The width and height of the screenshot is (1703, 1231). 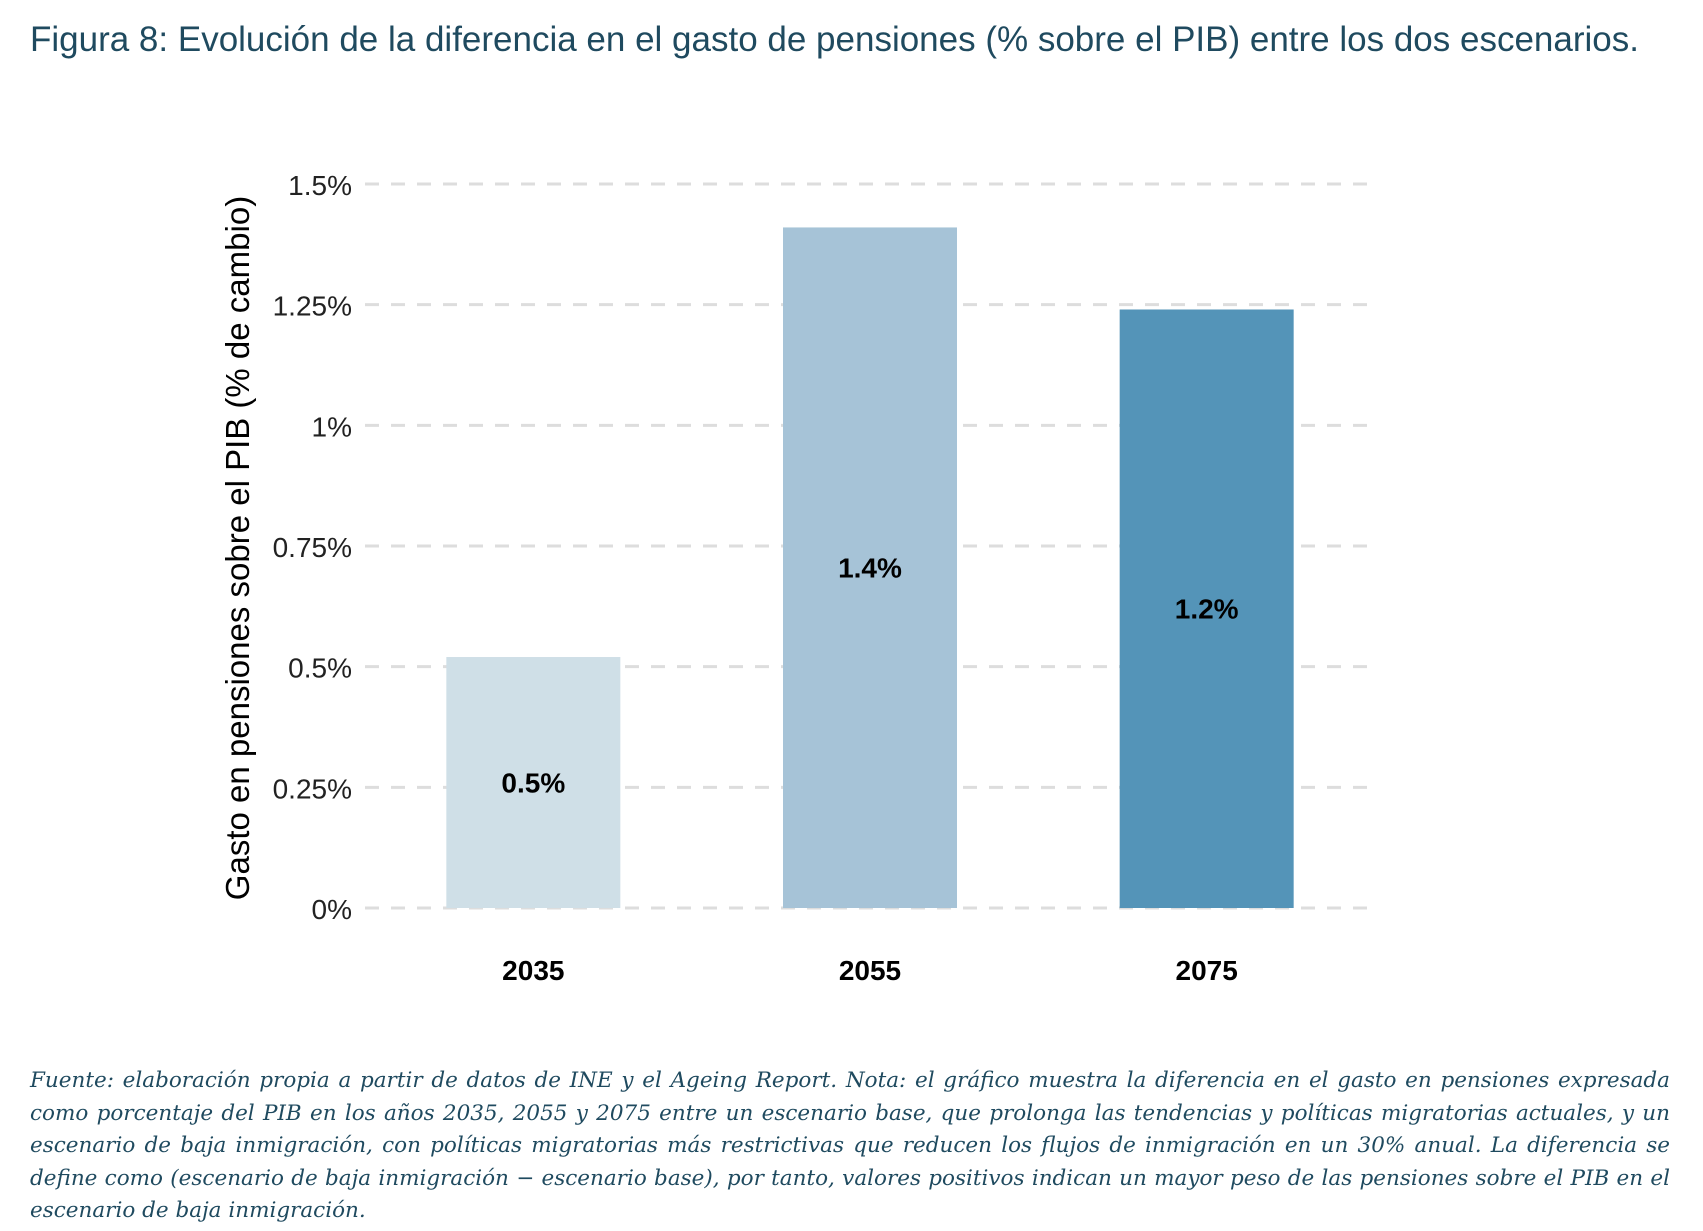 What do you see at coordinates (320, 668) in the screenshot?
I see `y-tick-label: 0.5%` at bounding box center [320, 668].